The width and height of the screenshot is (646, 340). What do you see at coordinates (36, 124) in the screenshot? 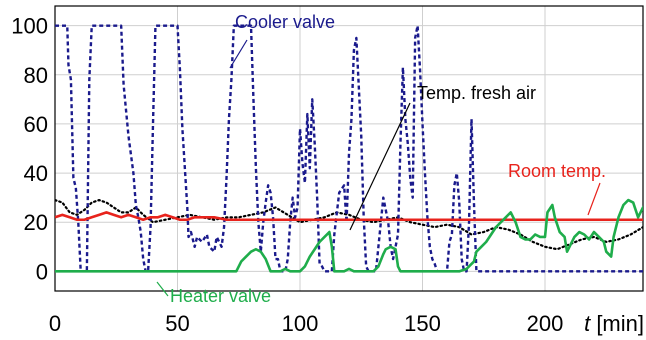
I see `y-tick-label-60: 60` at bounding box center [36, 124].